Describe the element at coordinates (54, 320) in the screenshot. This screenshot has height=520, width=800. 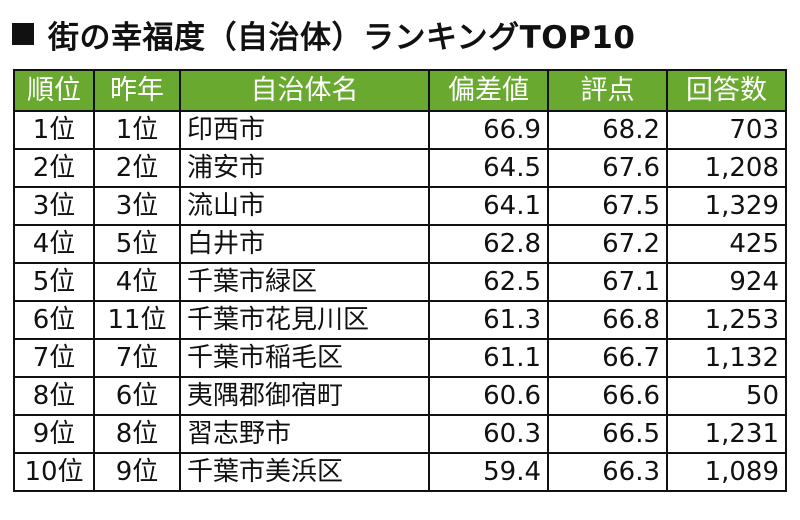
I see `cell-rank: 6位` at that location.